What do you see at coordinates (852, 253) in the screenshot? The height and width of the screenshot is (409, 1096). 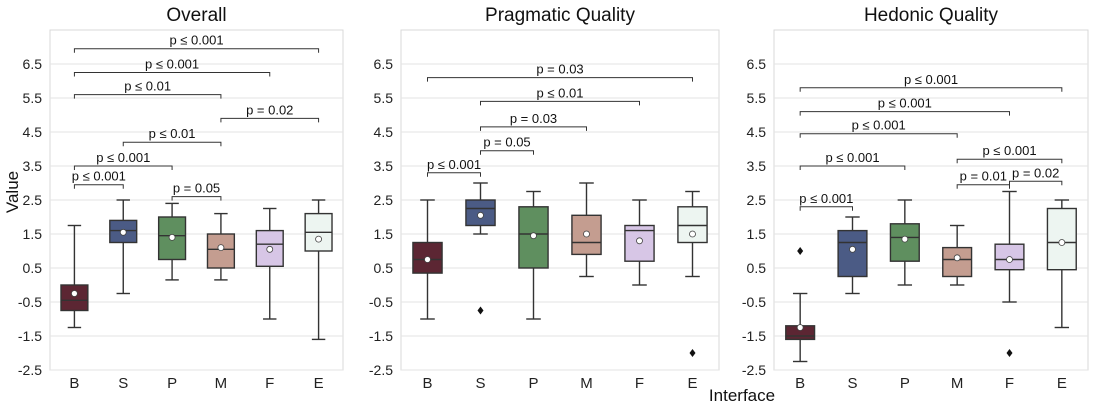 I see `box-s` at bounding box center [852, 253].